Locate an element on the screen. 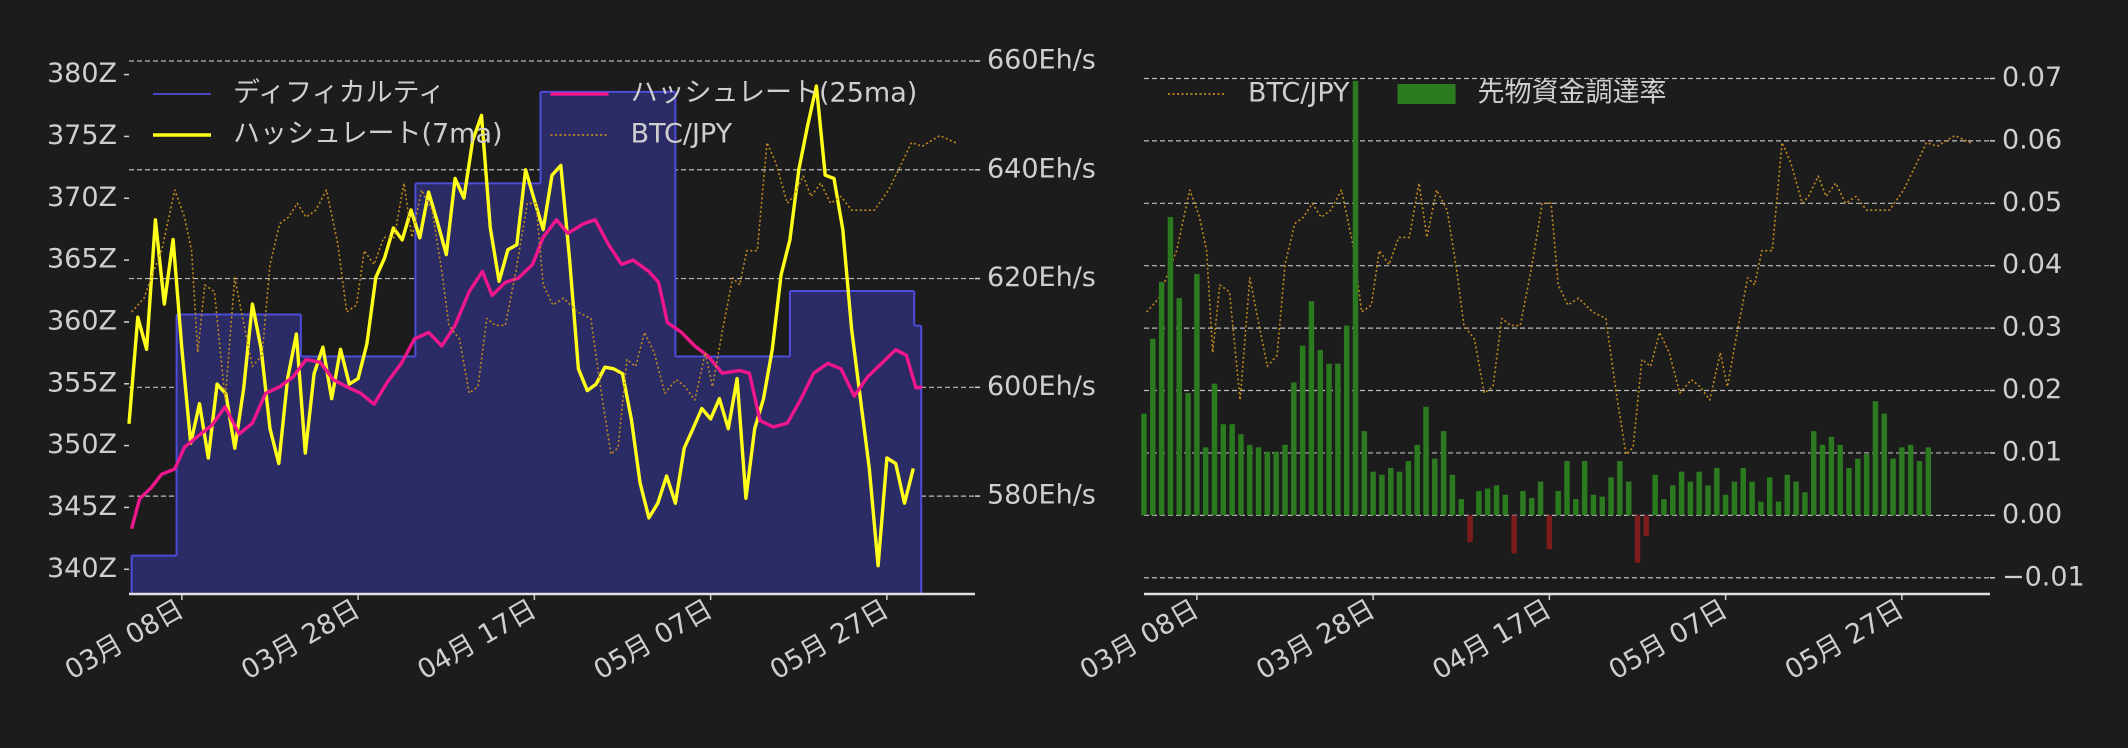 The width and height of the screenshot is (2128, 748). y-tick-label: 660Eh/s is located at coordinates (1041, 60).